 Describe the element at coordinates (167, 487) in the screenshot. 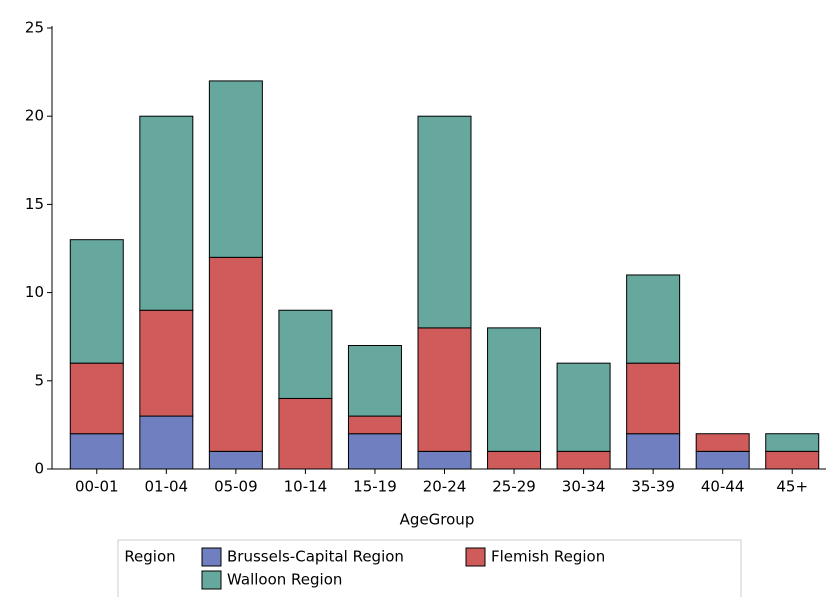

I see `x-tick-label: 01-04` at that location.